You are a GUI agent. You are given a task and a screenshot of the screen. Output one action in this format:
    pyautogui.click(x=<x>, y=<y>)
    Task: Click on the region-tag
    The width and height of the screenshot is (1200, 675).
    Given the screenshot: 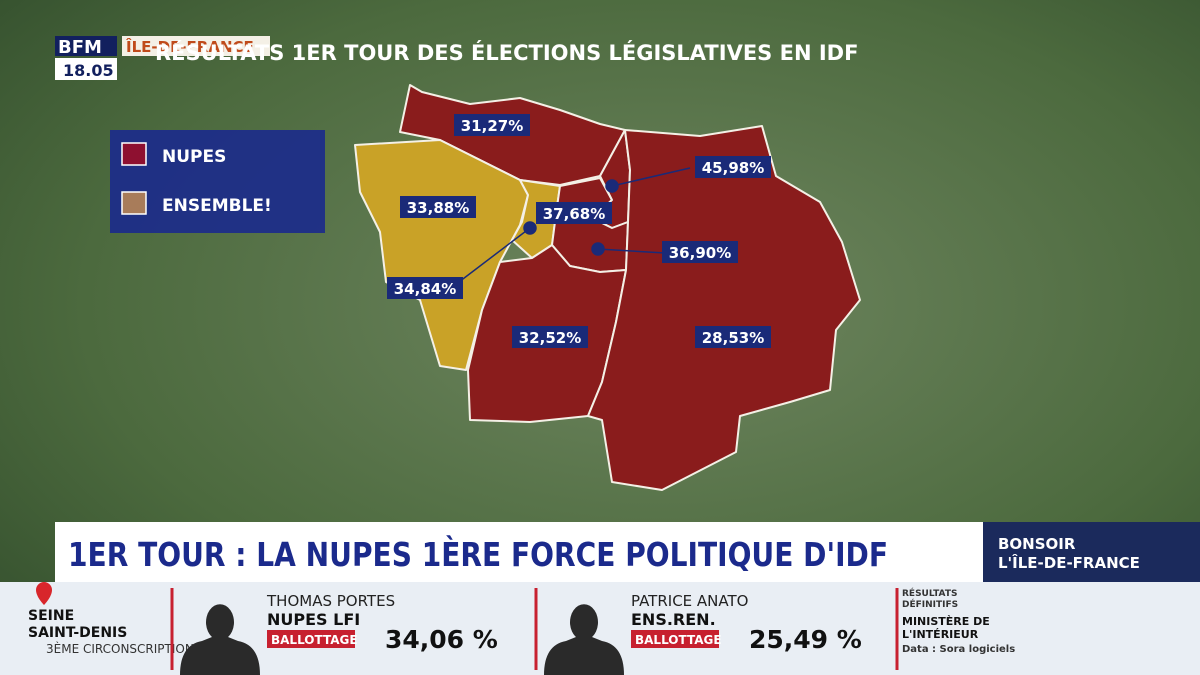 What is the action you would take?
    pyautogui.click(x=196, y=46)
    